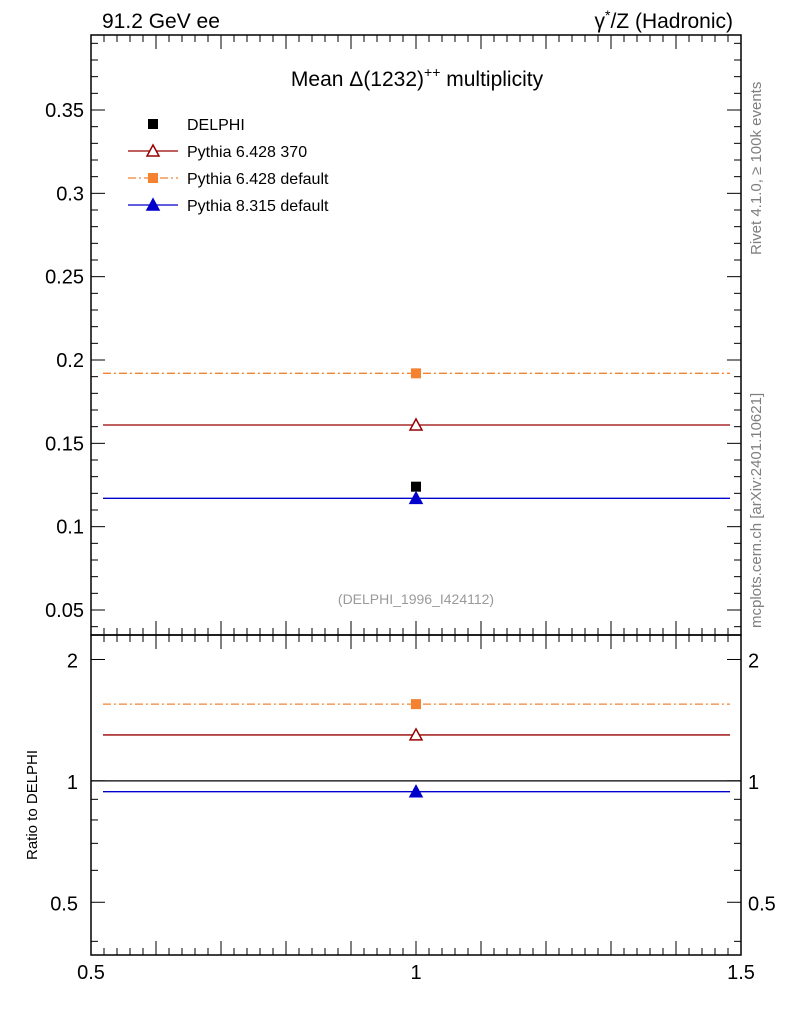 This screenshot has width=786, height=1024. Describe the element at coordinates (64, 278) in the screenshot. I see `y-tick-label: 0.25` at that location.